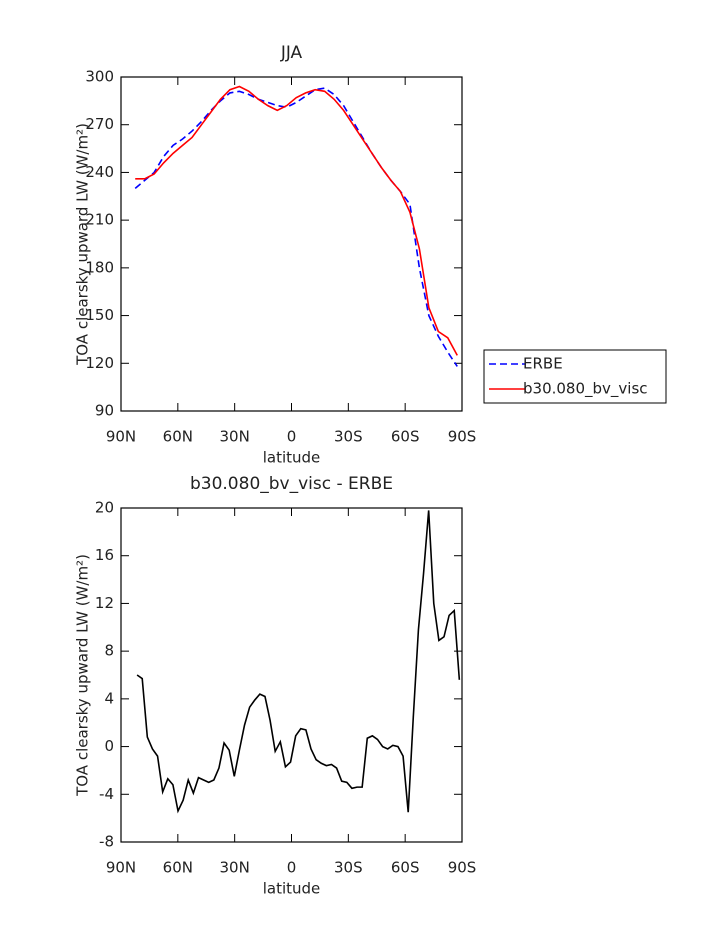 The width and height of the screenshot is (723, 935). Describe the element at coordinates (99, 220) in the screenshot. I see `y-tick-label: 210` at that location.